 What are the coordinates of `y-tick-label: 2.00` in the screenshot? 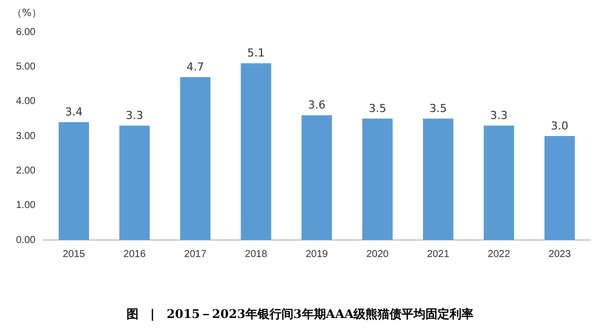 It's located at (26, 170).